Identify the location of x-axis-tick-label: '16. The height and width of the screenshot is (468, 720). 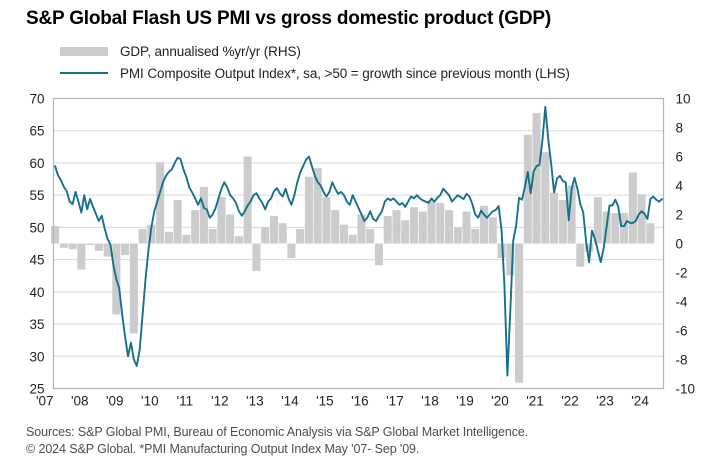
(360, 401).